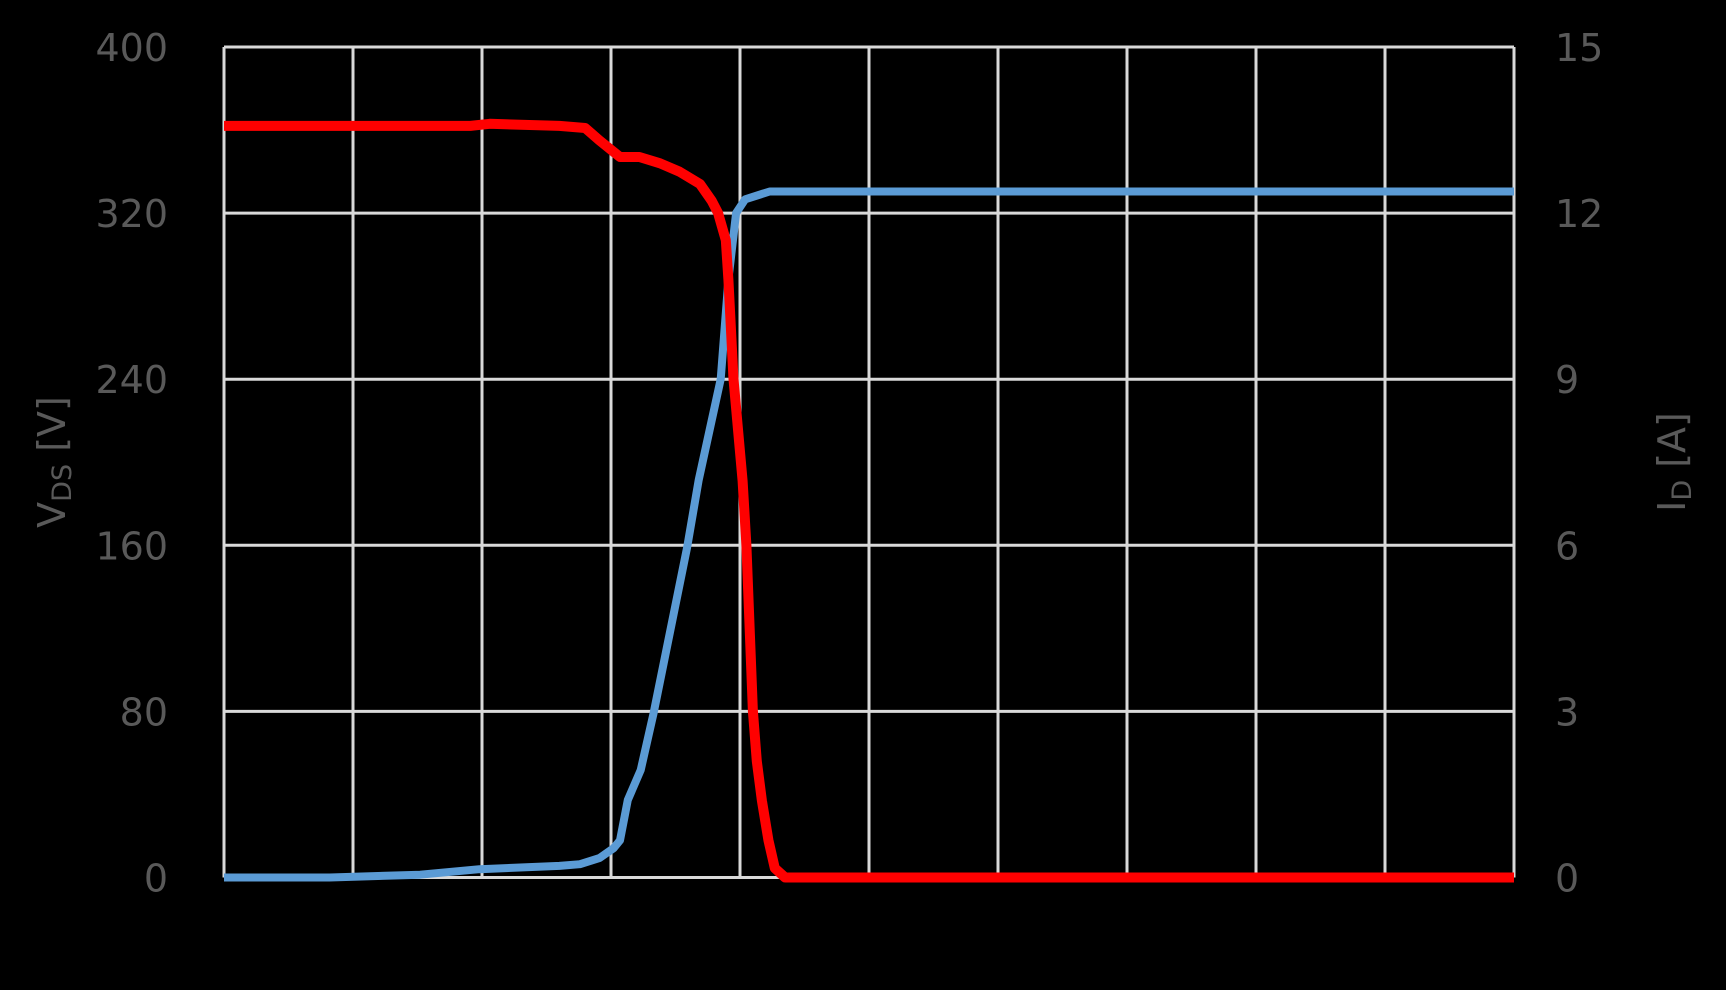 The height and width of the screenshot is (990, 1726). What do you see at coordinates (62, 483) in the screenshot?
I see `left-axis-title-sub: DS` at bounding box center [62, 483].